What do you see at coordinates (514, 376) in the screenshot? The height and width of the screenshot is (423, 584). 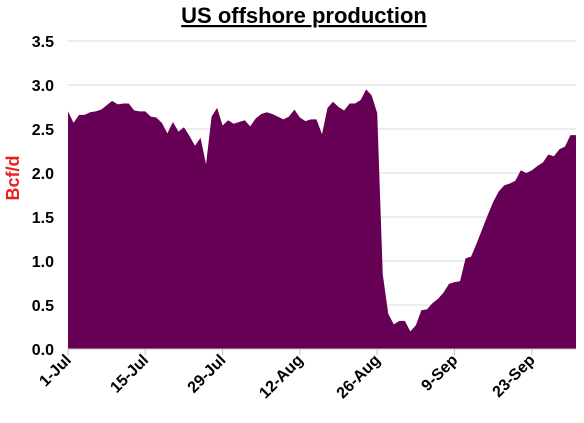 I see `x-tick-label: 23-Sep` at bounding box center [514, 376].